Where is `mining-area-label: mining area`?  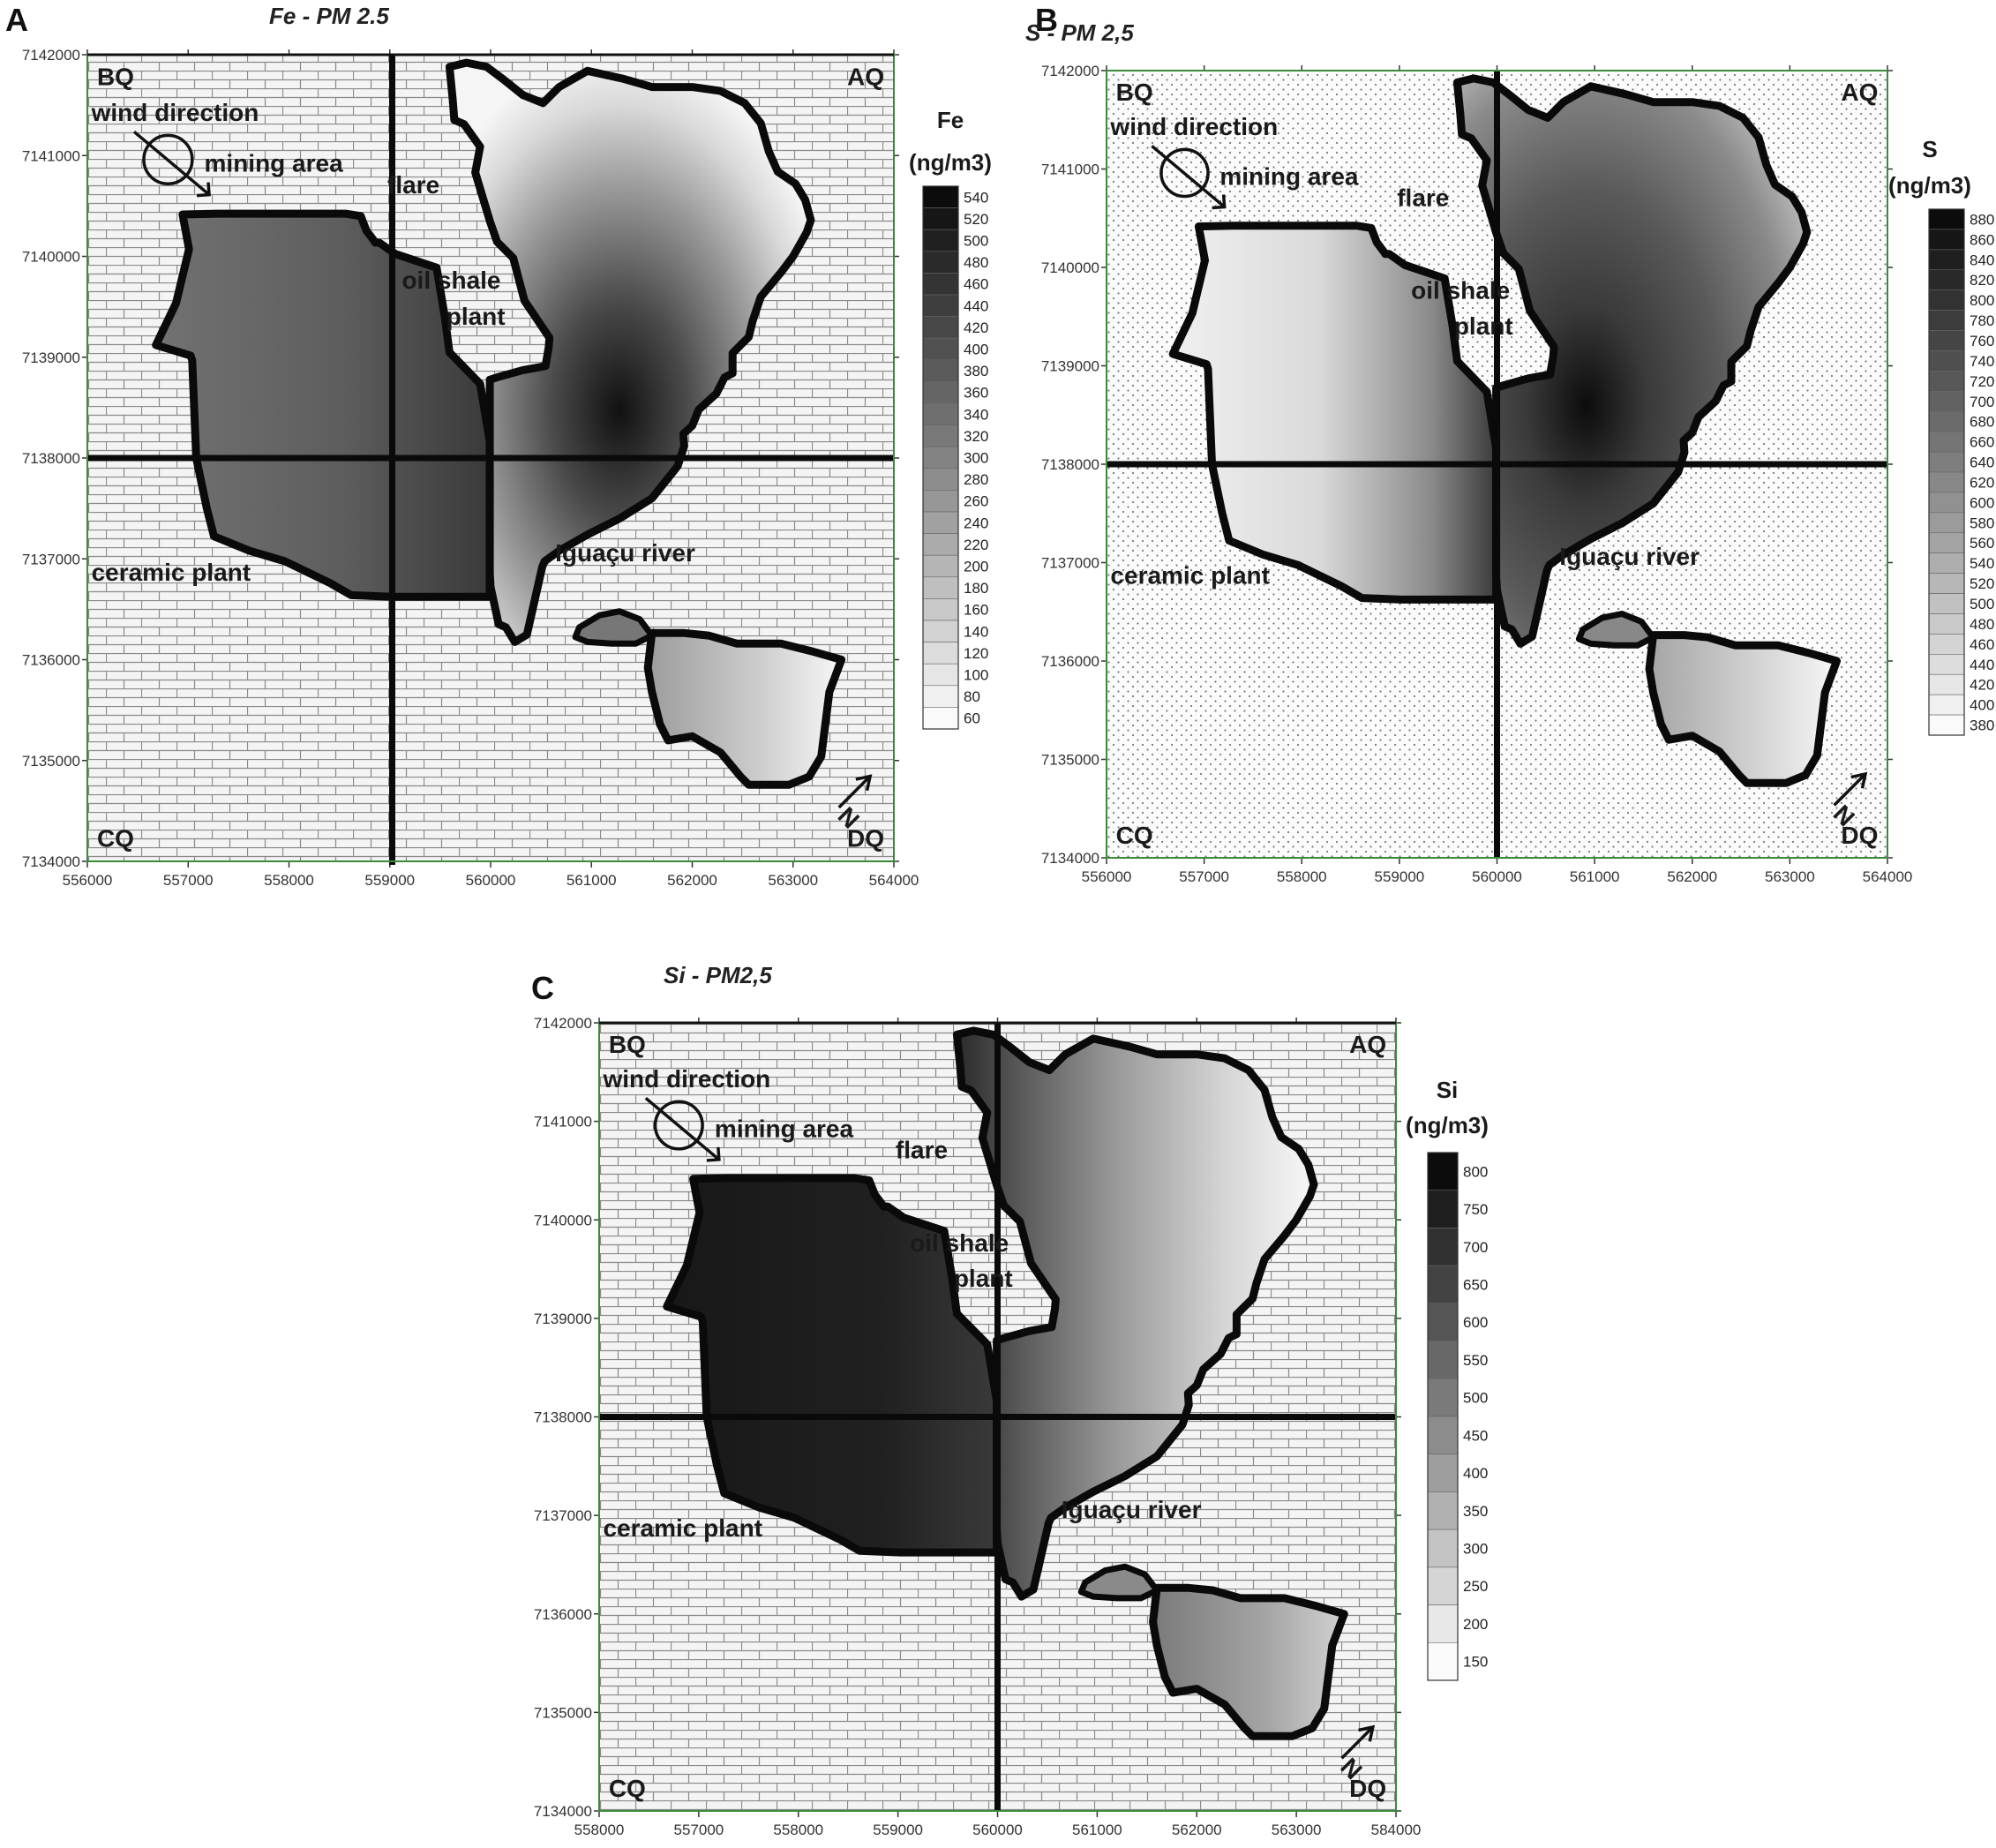
mining-area-label: mining area is located at coordinates (1289, 176).